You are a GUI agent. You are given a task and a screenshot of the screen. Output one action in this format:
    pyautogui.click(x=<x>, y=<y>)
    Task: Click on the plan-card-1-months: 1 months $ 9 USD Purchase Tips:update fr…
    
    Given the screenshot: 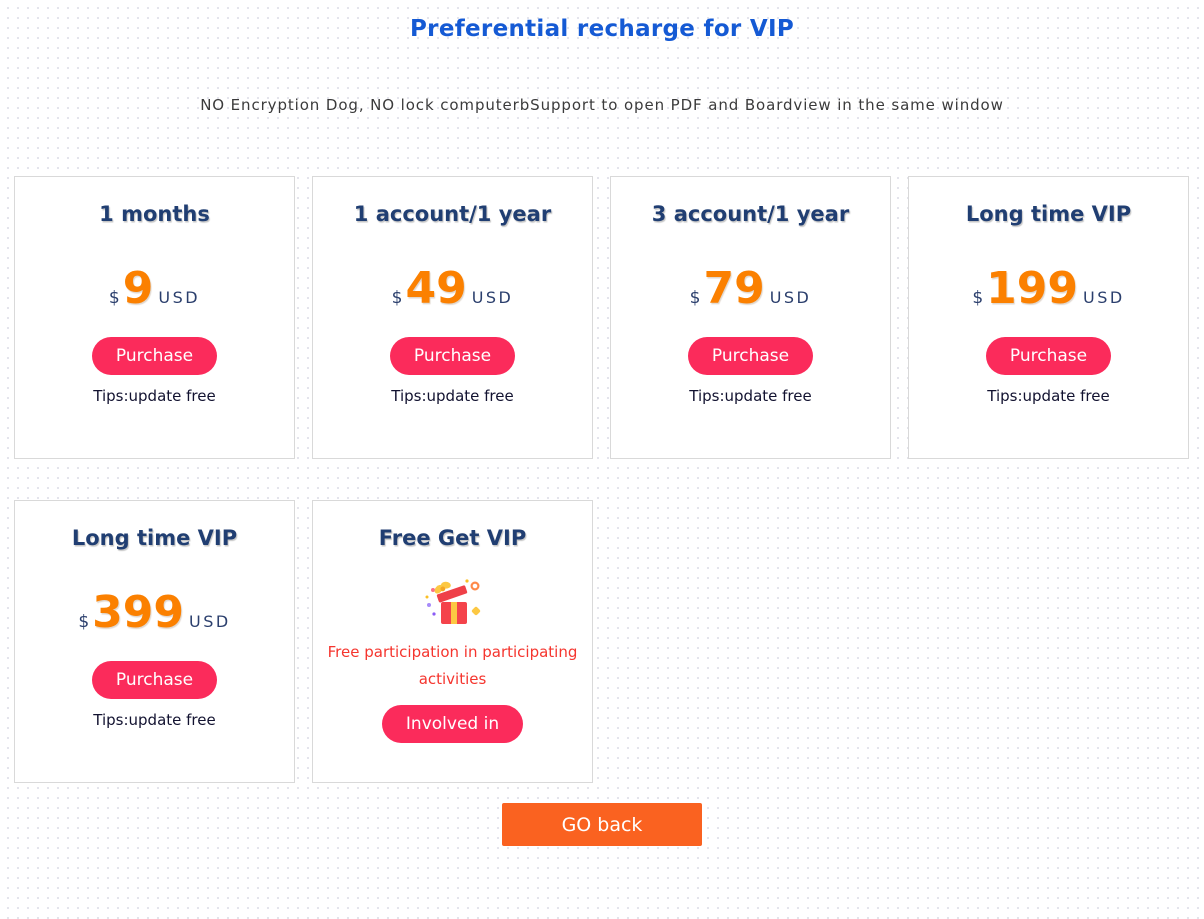 What is the action you would take?
    pyautogui.click(x=154, y=317)
    